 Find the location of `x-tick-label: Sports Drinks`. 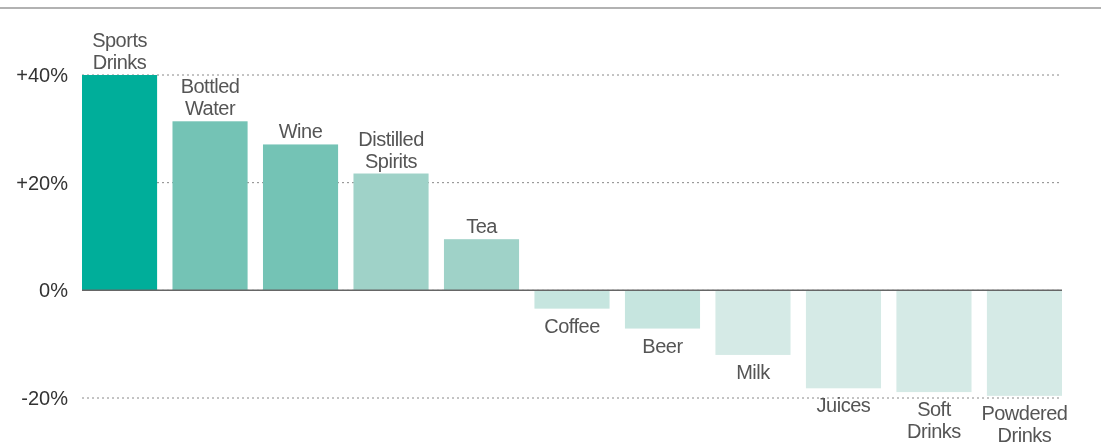

x-tick-label: Sports Drinks is located at coordinates (120, 51).